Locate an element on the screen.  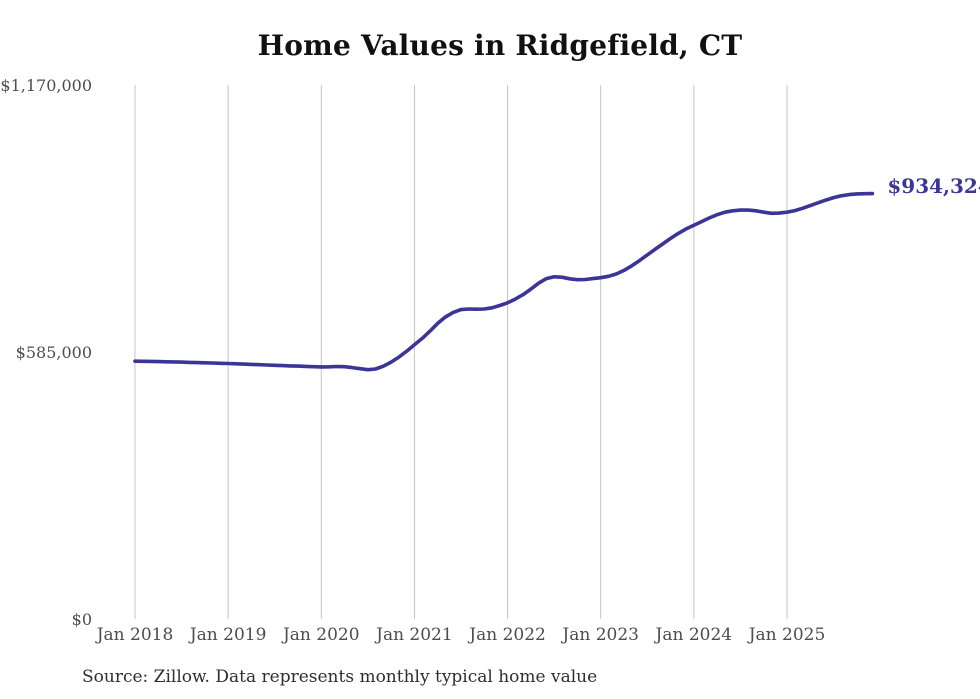
x-tick-label: Jan 2020 is located at coordinates (321, 635).